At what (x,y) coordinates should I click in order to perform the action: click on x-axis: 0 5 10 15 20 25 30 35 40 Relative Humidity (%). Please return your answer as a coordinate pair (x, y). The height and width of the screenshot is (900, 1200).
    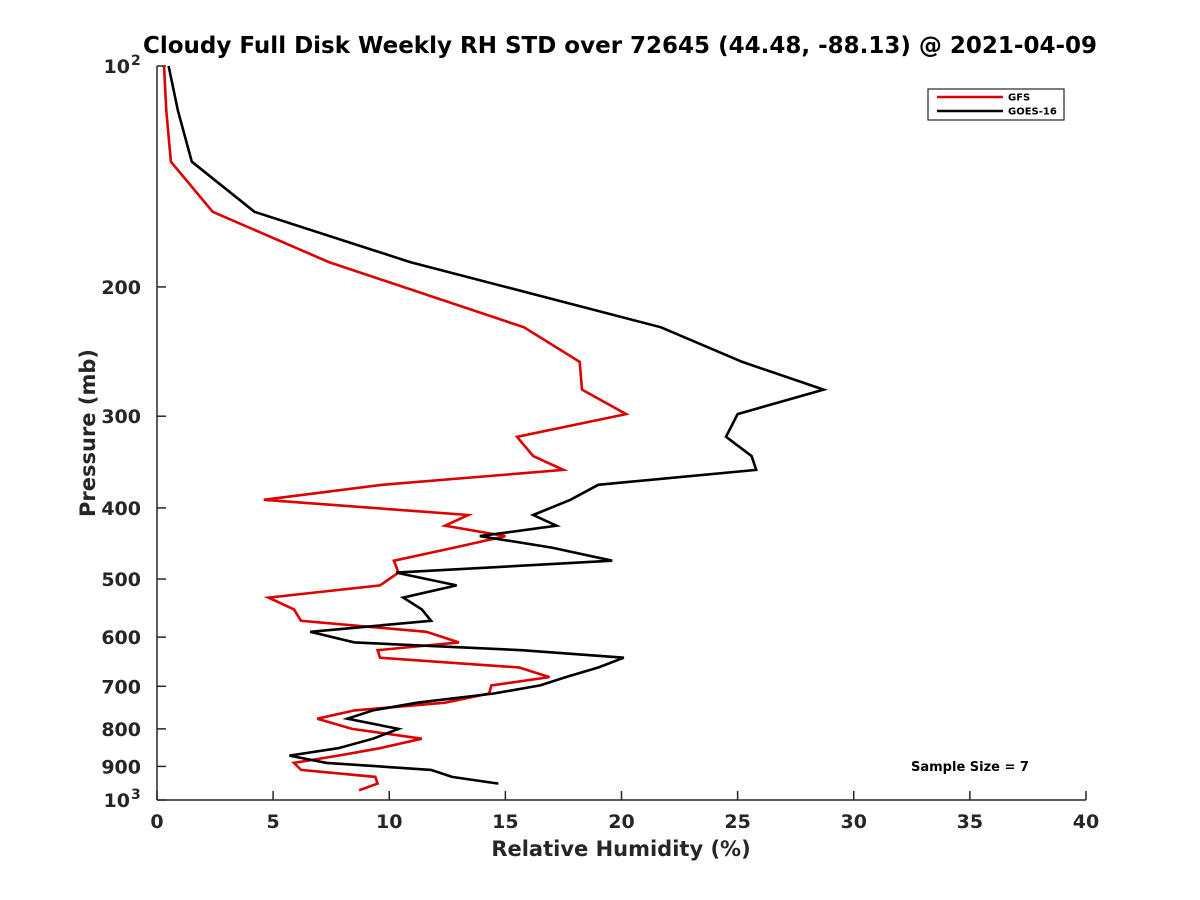
    Looking at the image, I should click on (624, 826).